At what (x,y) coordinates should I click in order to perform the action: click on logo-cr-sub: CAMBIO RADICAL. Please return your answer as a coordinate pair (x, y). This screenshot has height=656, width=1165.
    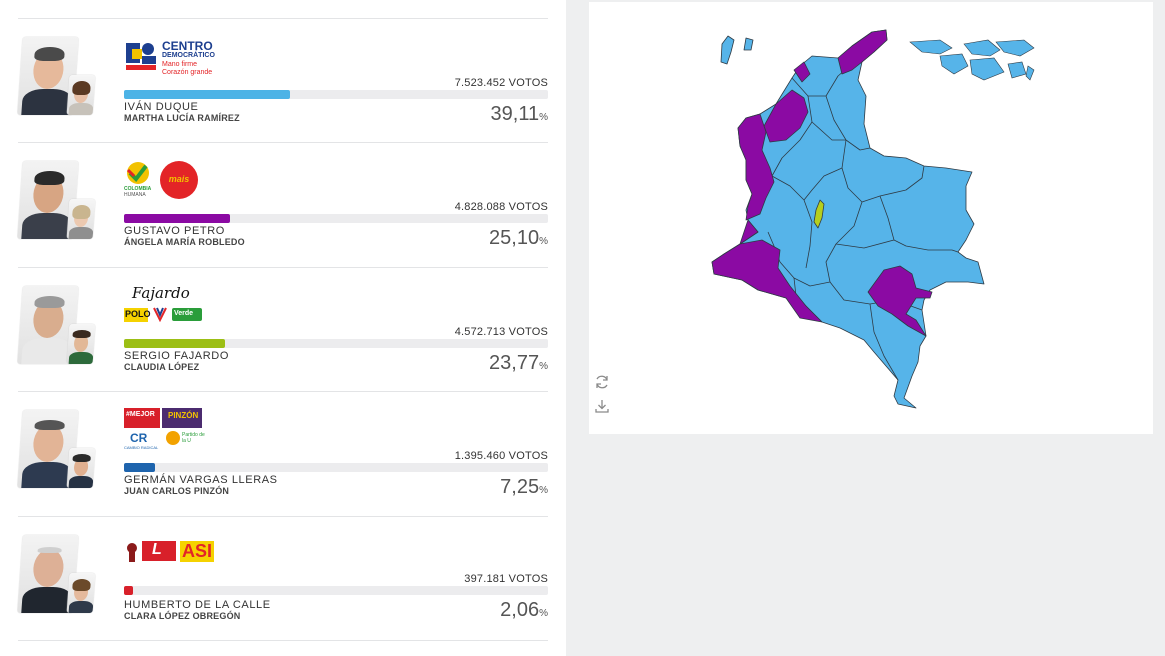
    Looking at the image, I should click on (141, 447).